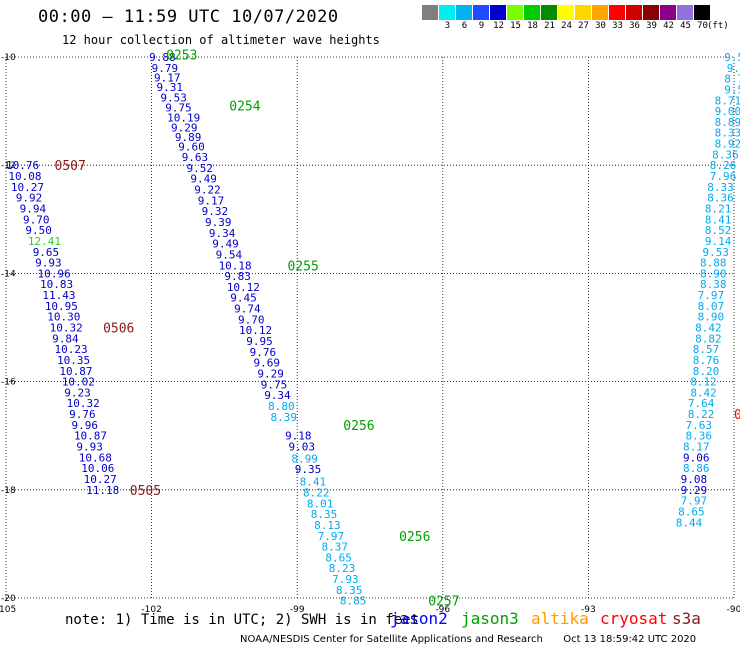 Image resolution: width=740 pixels, height=650 pixels. Describe the element at coordinates (297, 610) in the screenshot. I see `x-tick-label: -99` at that location.